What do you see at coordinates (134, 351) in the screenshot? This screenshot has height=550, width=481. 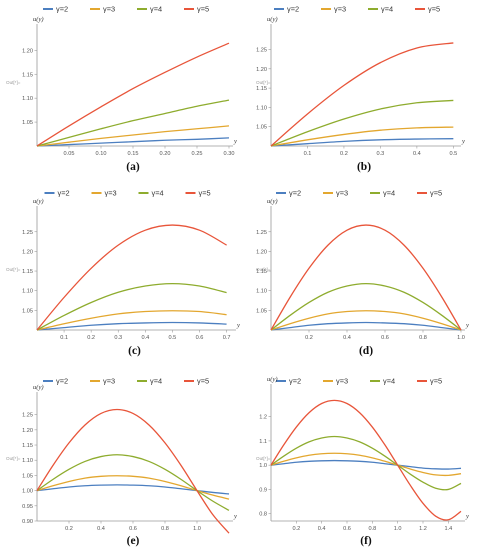 I see `panel-caption: (c)` at bounding box center [134, 351].